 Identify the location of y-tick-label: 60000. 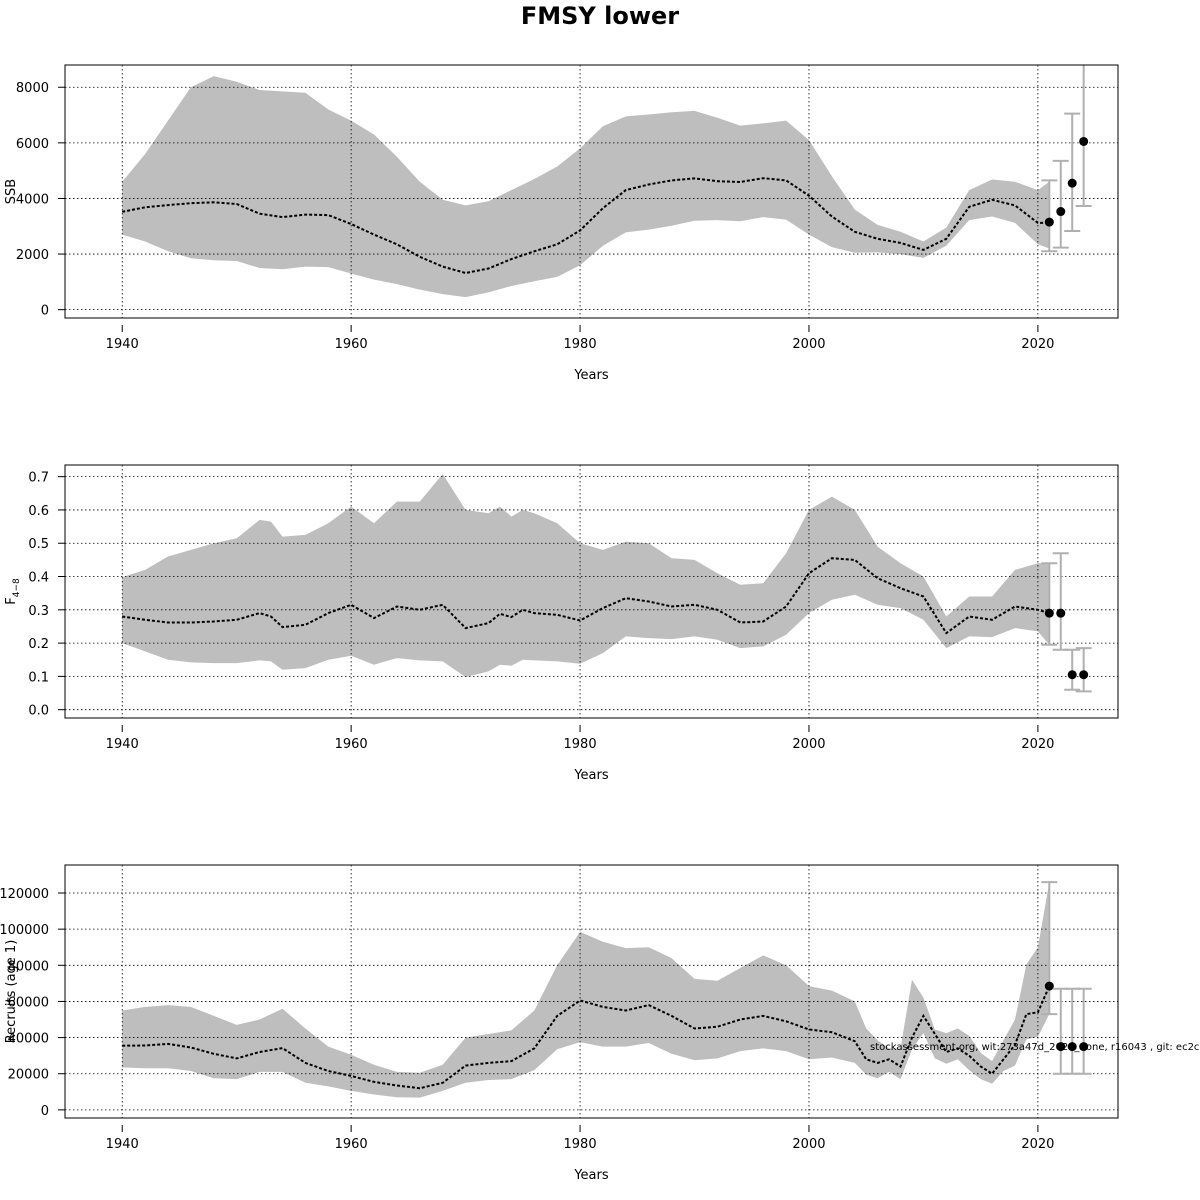
(28, 1002).